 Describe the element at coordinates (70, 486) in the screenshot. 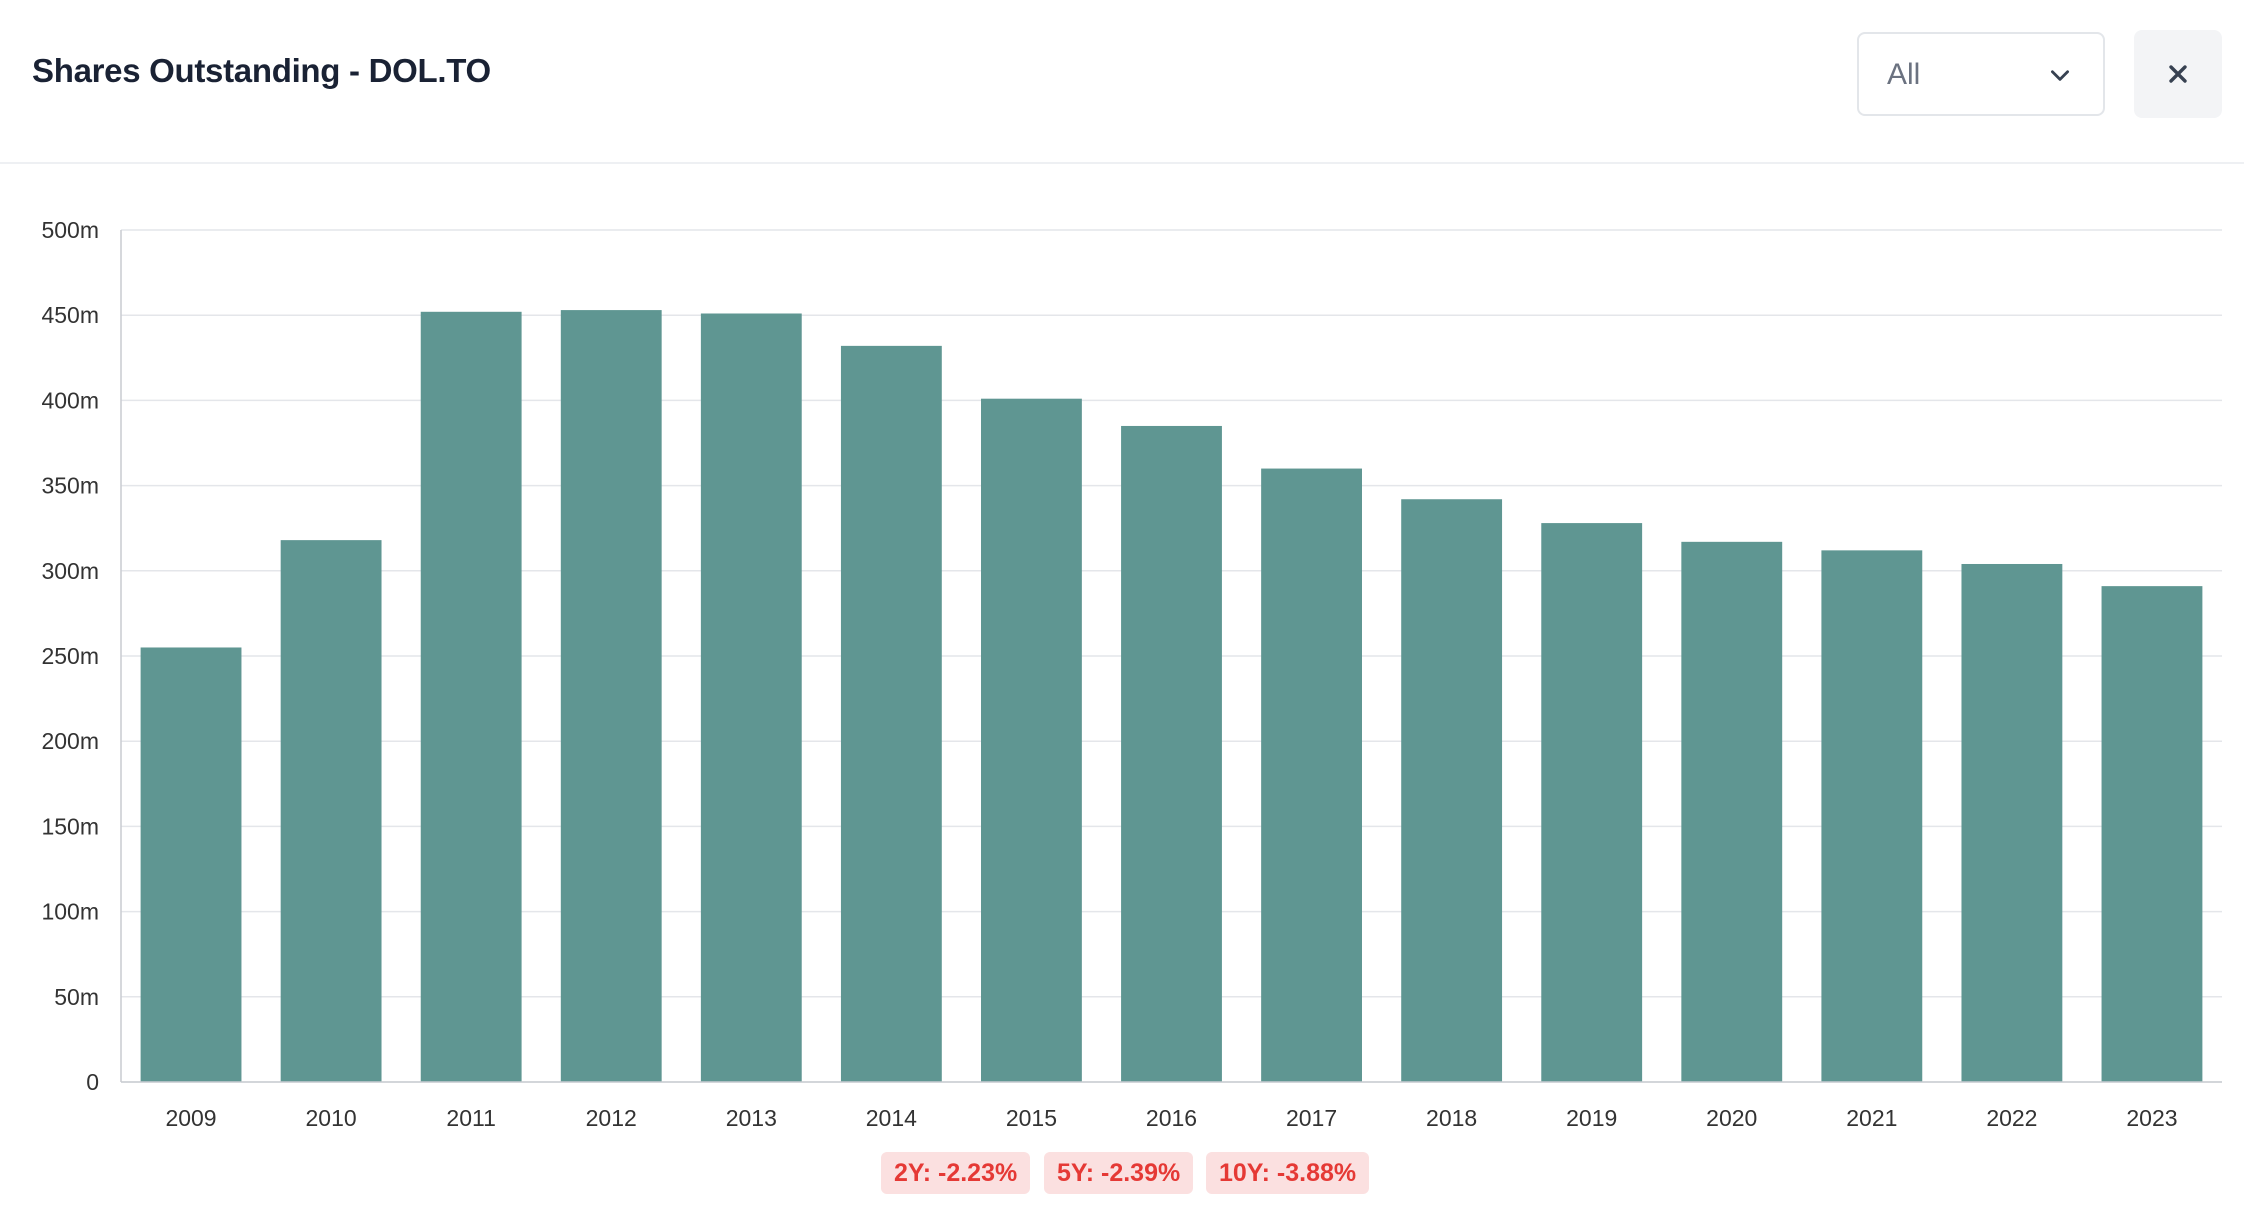

I see `y-tick-label: 350m` at that location.